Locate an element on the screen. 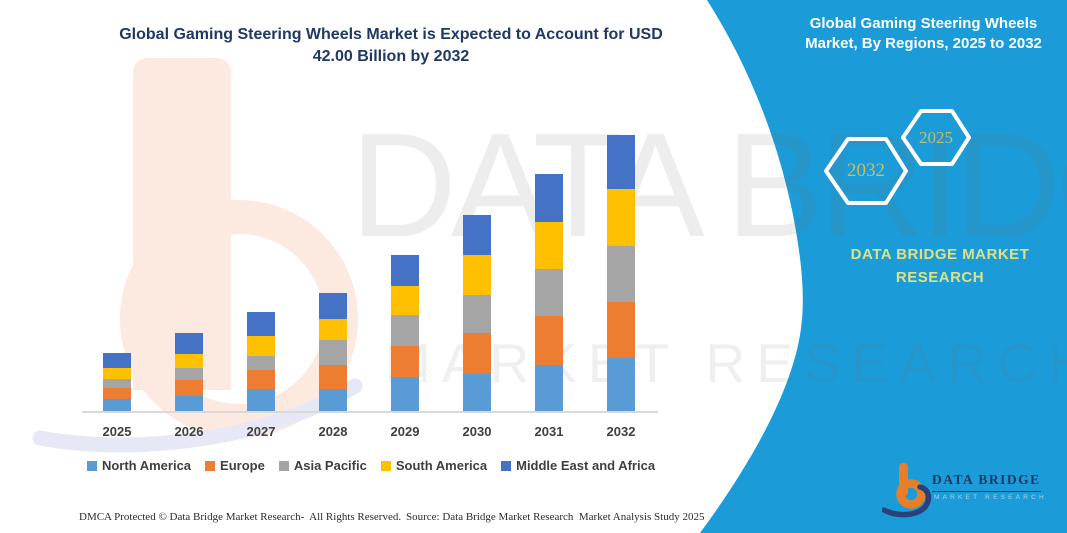 This screenshot has width=1067, height=533. hexagon-year-2025: 2025 is located at coordinates (936, 137).